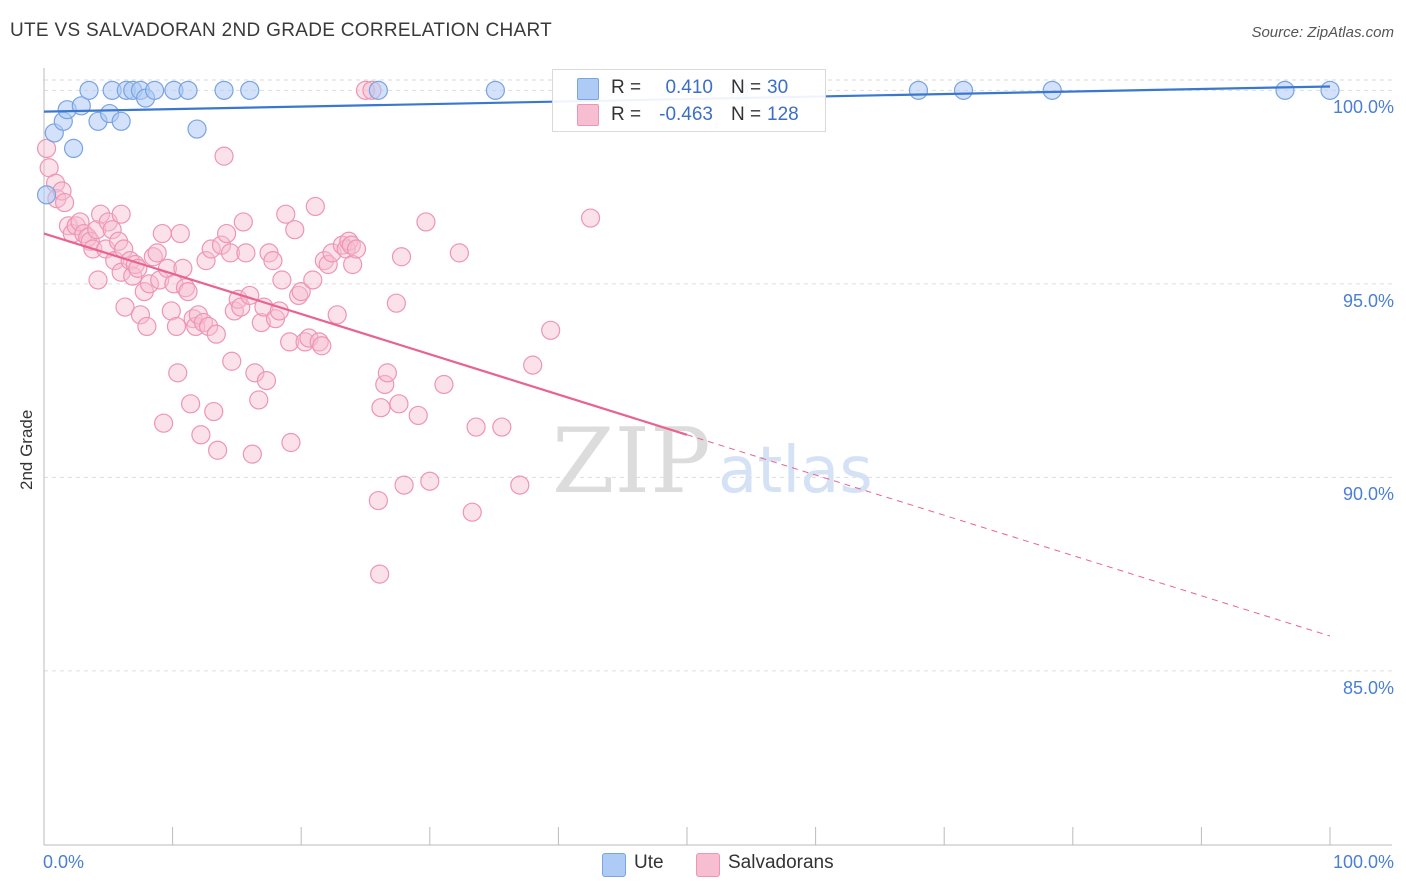 This screenshot has height=892, width=1406. What do you see at coordinates (649, 862) in the screenshot?
I see `legend-ute-label: Ute` at bounding box center [649, 862].